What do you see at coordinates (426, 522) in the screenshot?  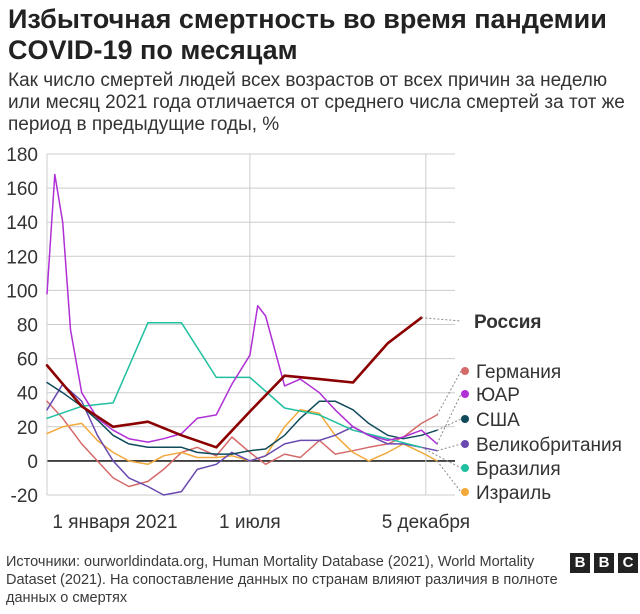 I see `x-tick-label: 5 декабря` at bounding box center [426, 522].